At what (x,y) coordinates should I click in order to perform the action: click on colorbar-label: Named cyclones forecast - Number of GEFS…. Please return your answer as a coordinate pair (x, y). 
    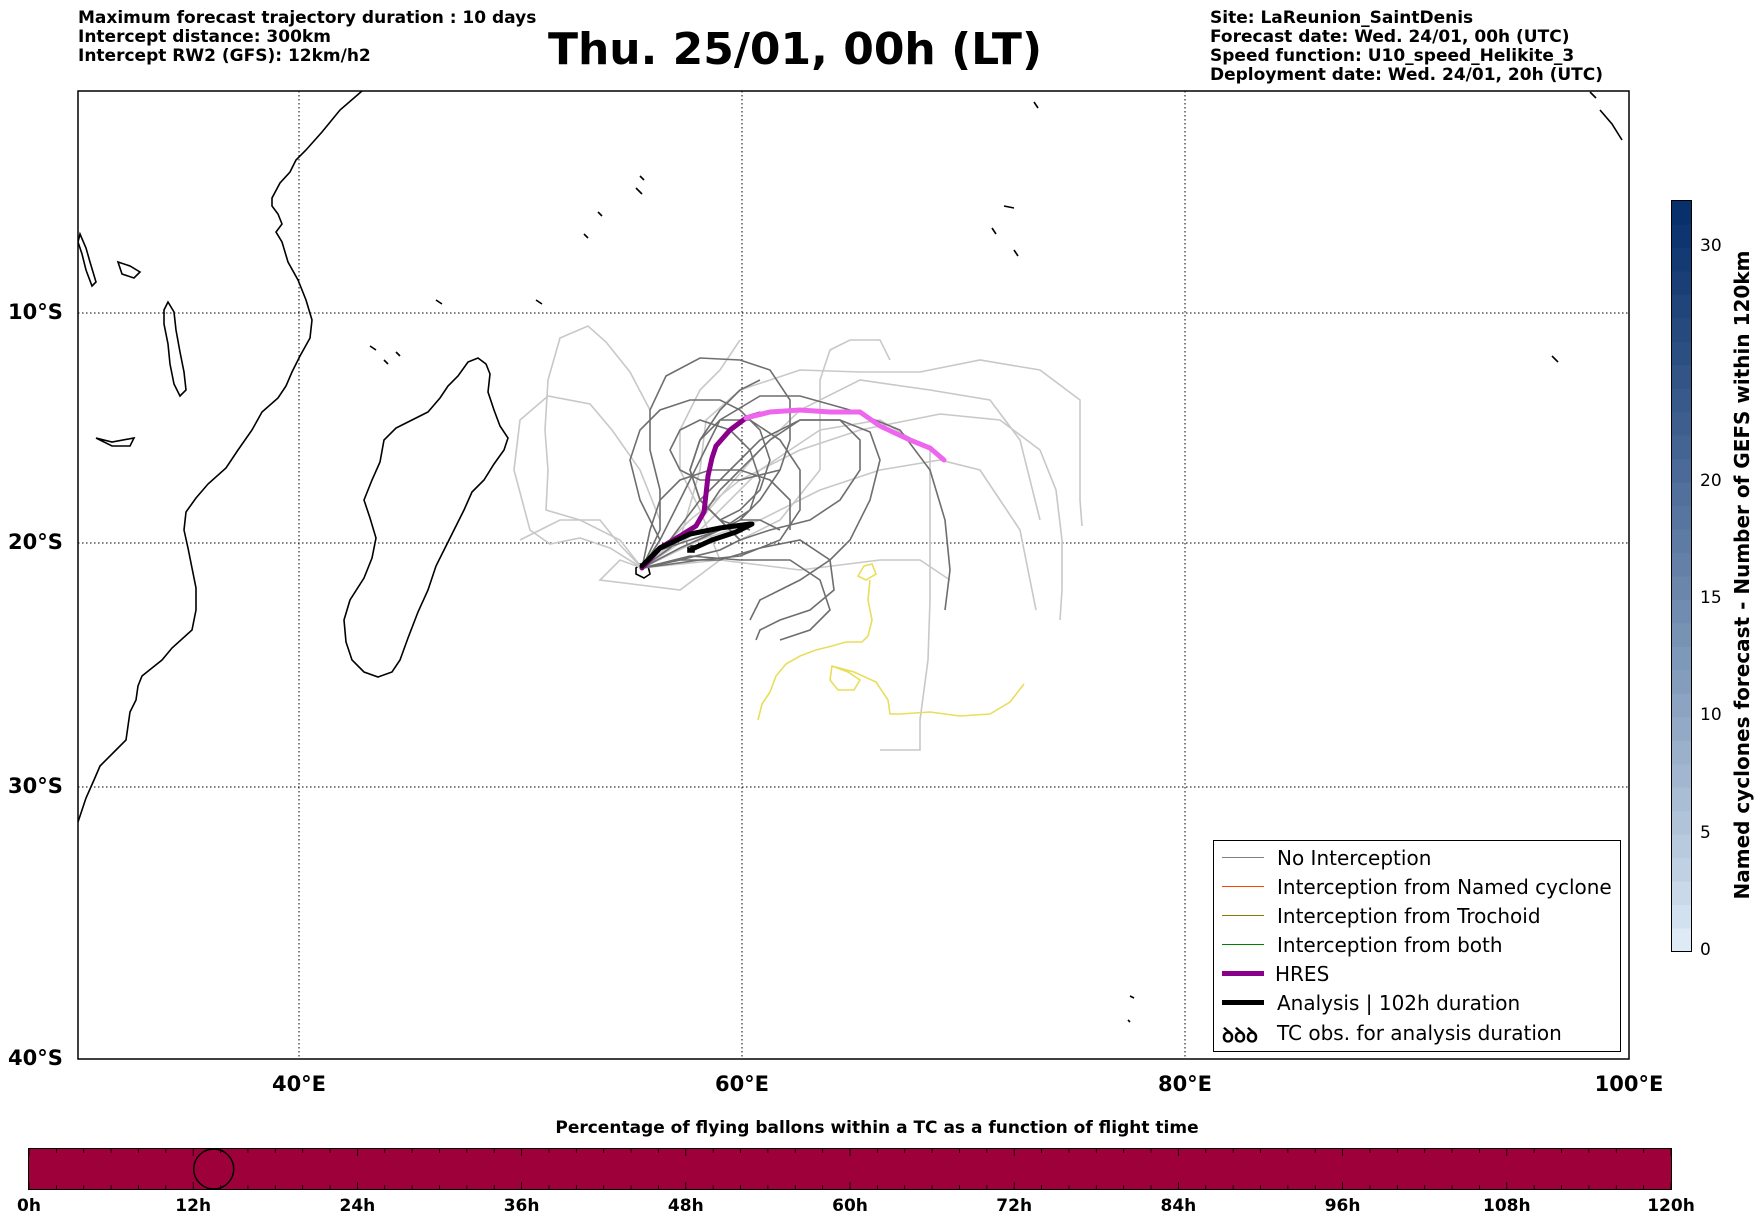
    Looking at the image, I should click on (1742, 575).